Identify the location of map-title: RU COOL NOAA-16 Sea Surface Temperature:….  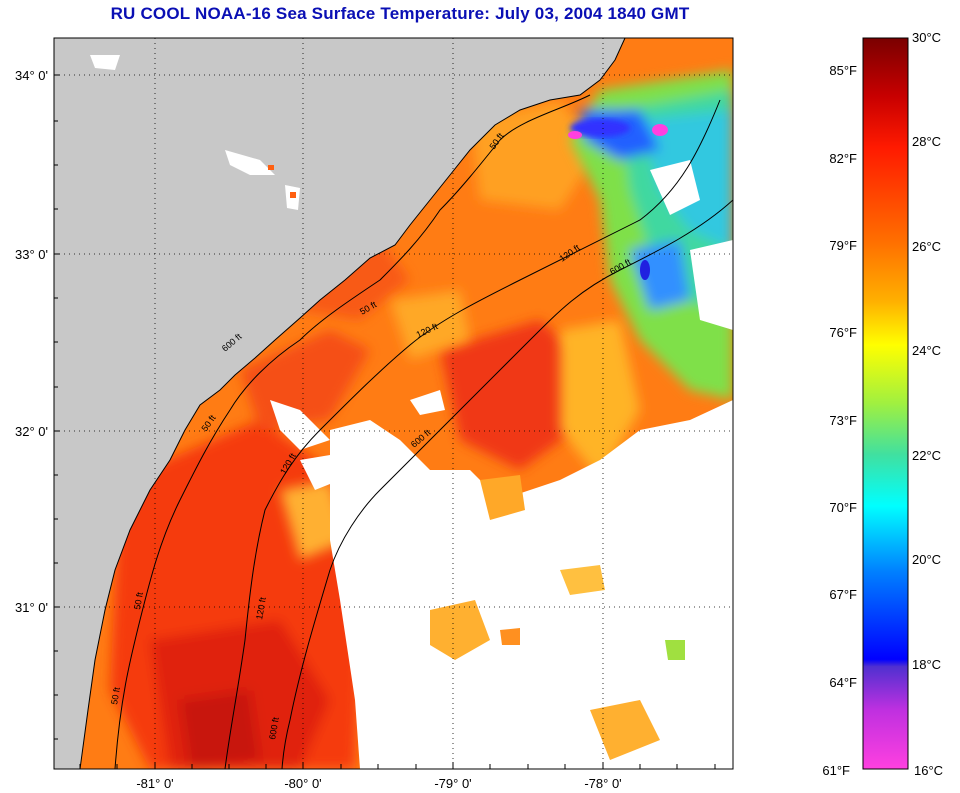
(400, 13).